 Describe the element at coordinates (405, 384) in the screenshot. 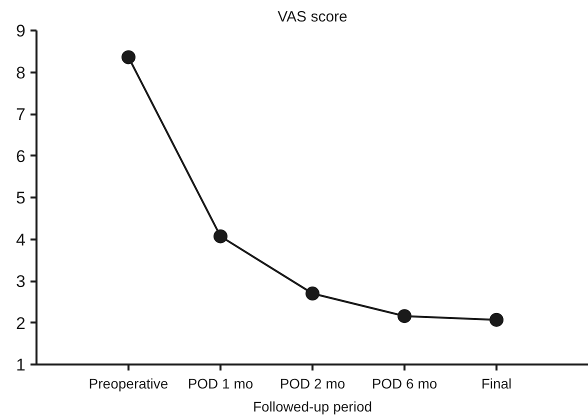

I see `x-tick-label: POD 6 mo` at that location.